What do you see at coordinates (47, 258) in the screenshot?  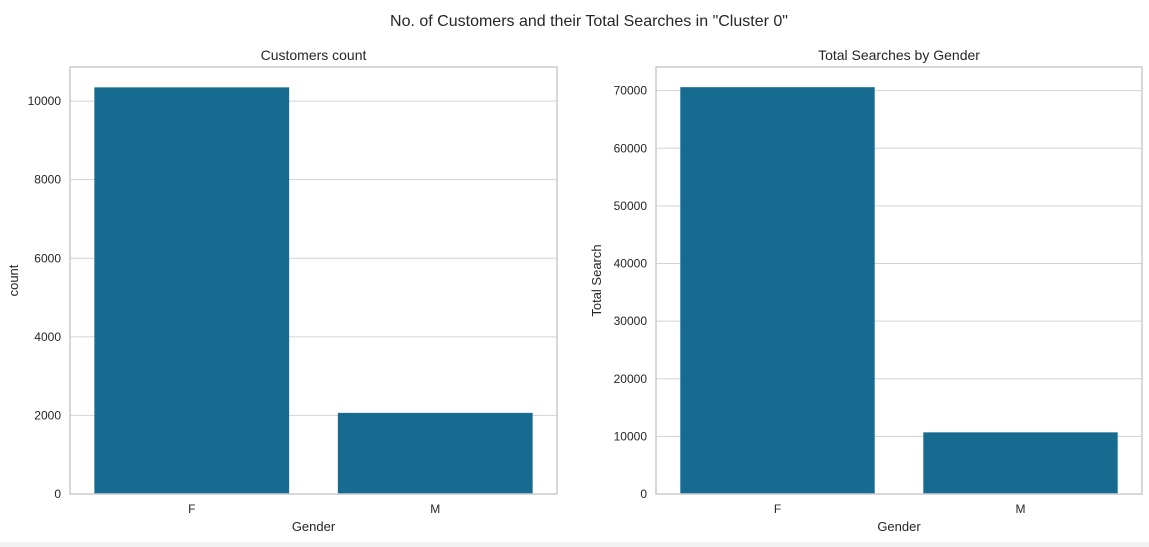 I see `y-tick-label: 6000` at bounding box center [47, 258].